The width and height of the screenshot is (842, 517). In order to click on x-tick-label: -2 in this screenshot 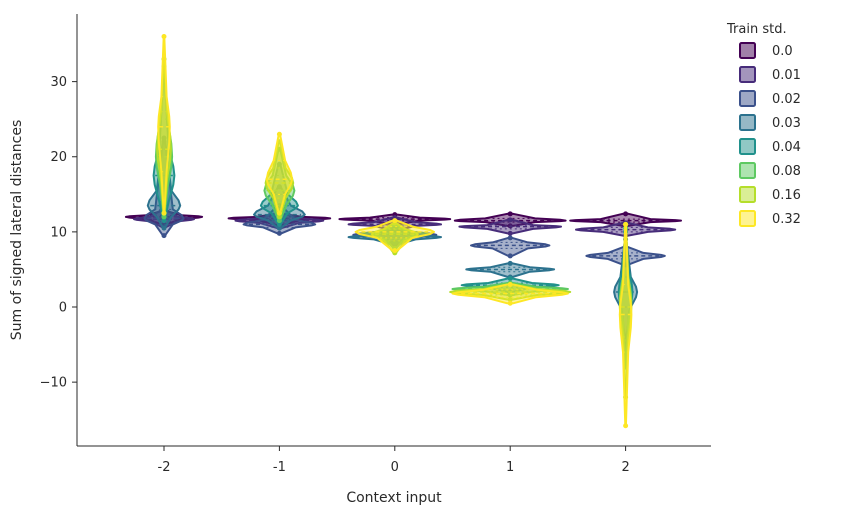, I will do `click(164, 467)`.